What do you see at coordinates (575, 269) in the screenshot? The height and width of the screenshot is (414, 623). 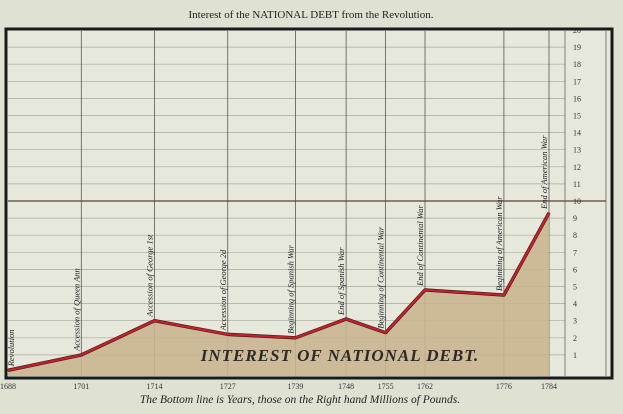 I see `y-tick-label: 6` at bounding box center [575, 269].